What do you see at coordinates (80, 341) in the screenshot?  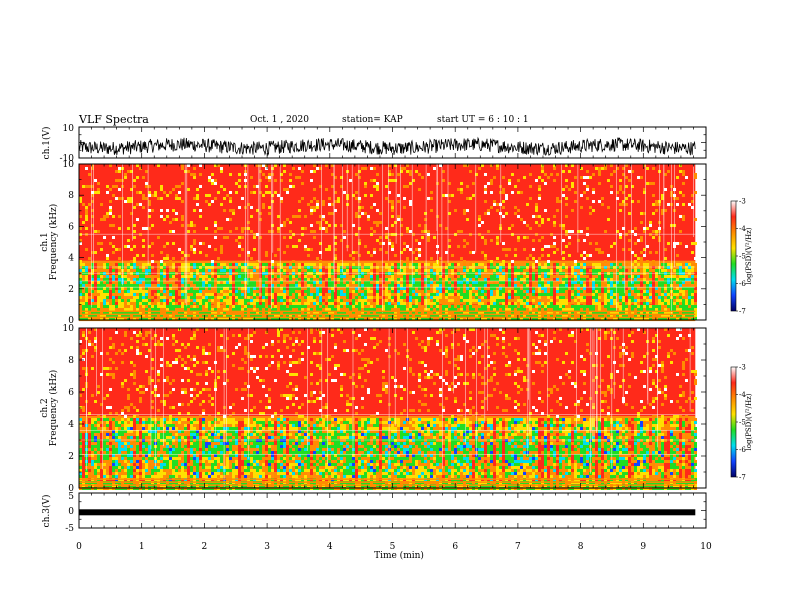 I see `ch2-spectrogram-cell` at bounding box center [80, 341].